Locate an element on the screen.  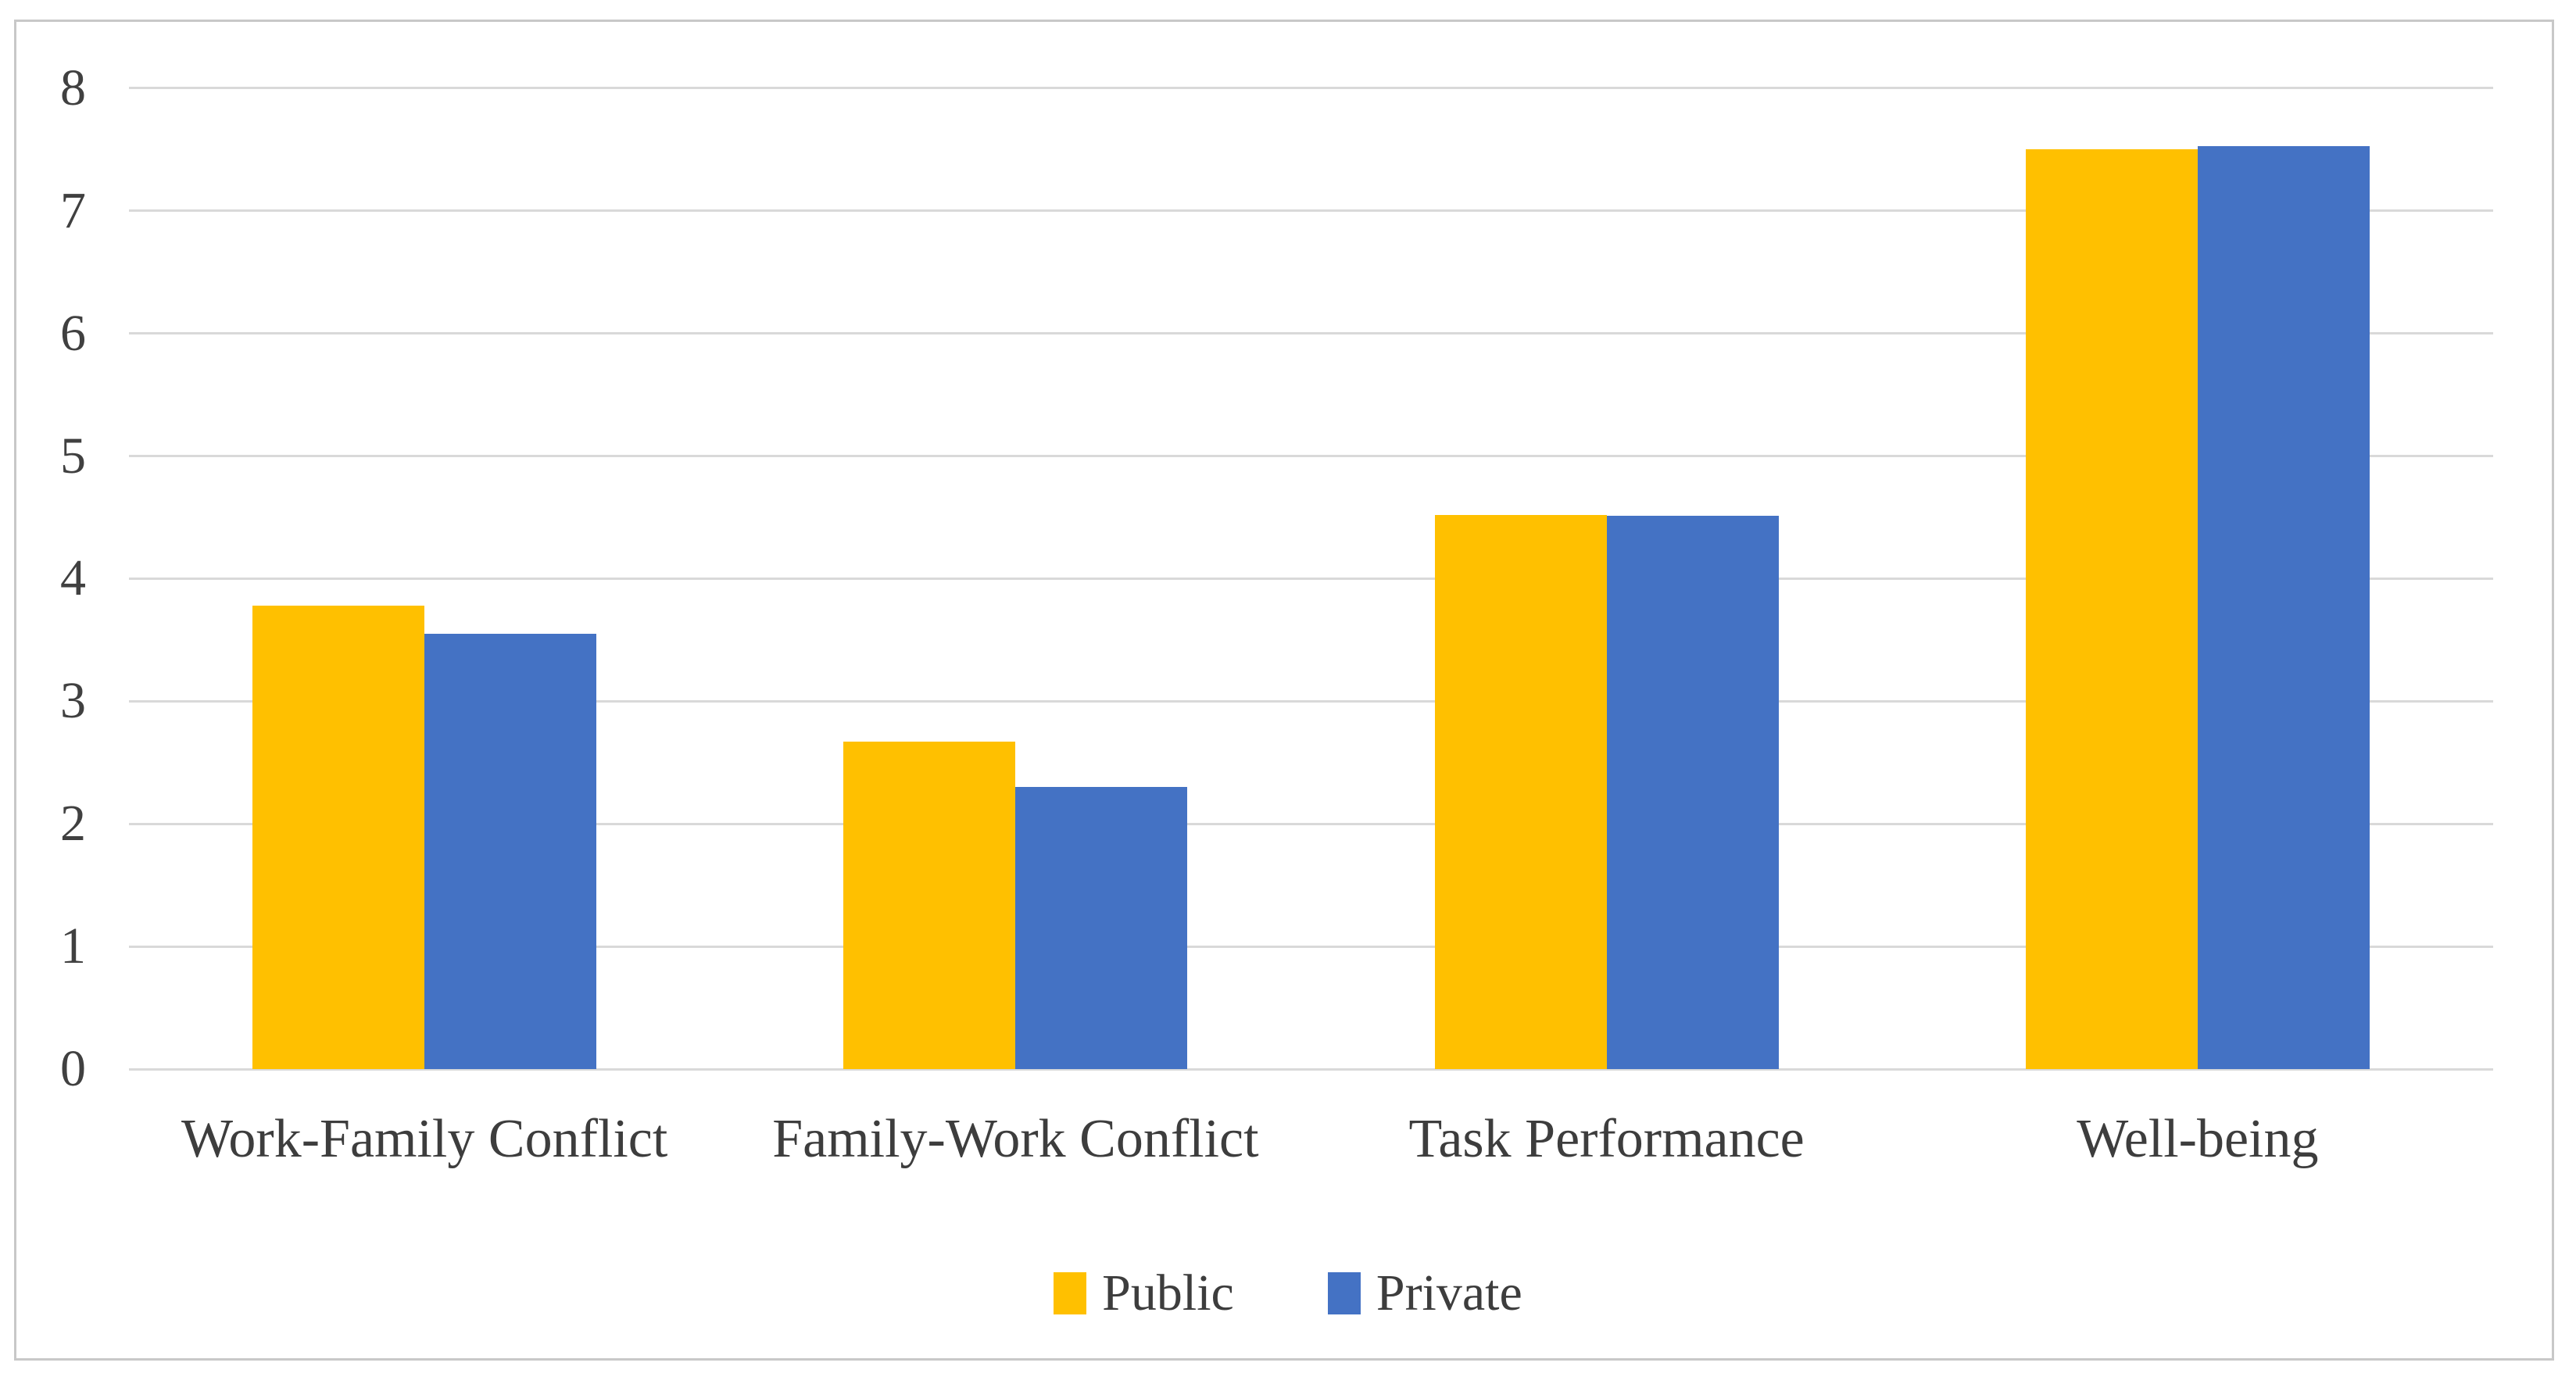
y-axis-tick-label-4: 4 is located at coordinates (73, 578).